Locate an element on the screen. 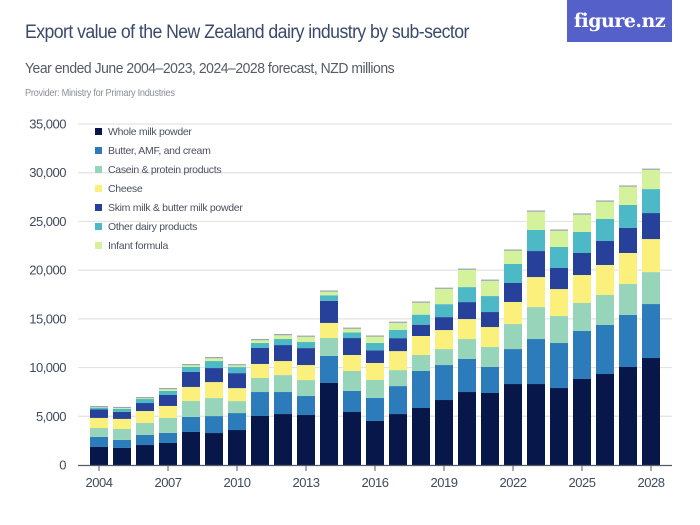 The width and height of the screenshot is (700, 525). legend-item: Butter, AMF, and cream is located at coordinates (153, 151).